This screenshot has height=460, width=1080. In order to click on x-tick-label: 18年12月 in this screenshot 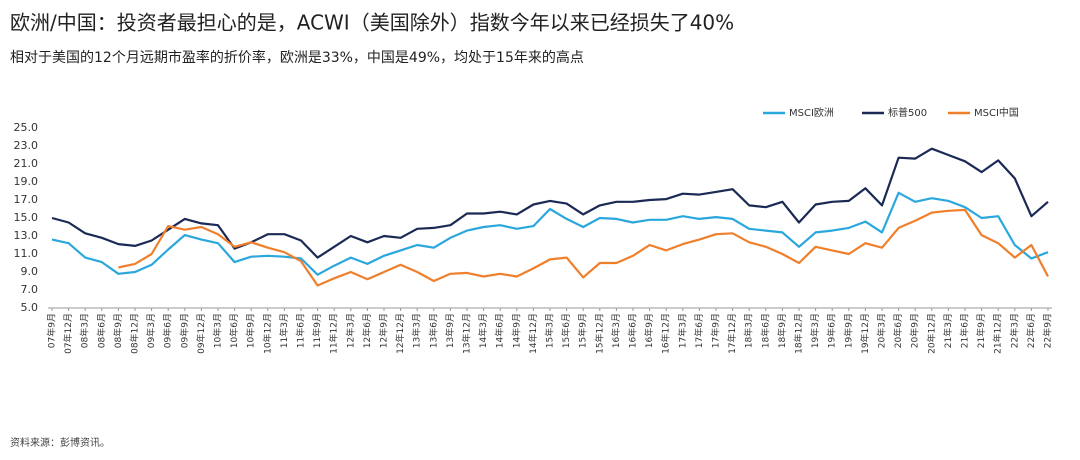, I will do `click(799, 333)`.